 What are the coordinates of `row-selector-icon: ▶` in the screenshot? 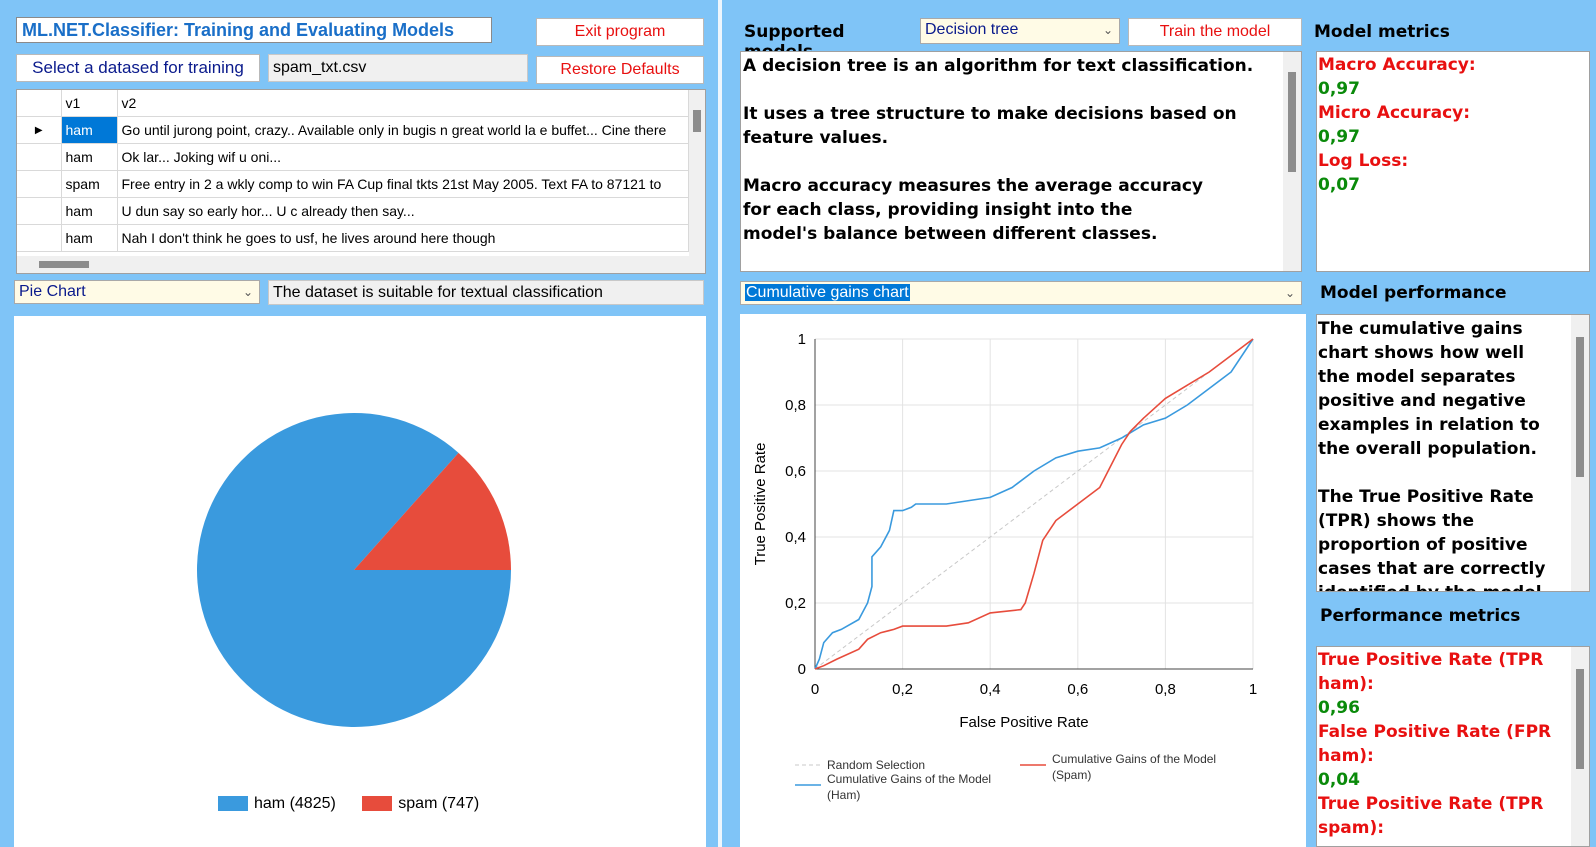 It's located at (39, 130).